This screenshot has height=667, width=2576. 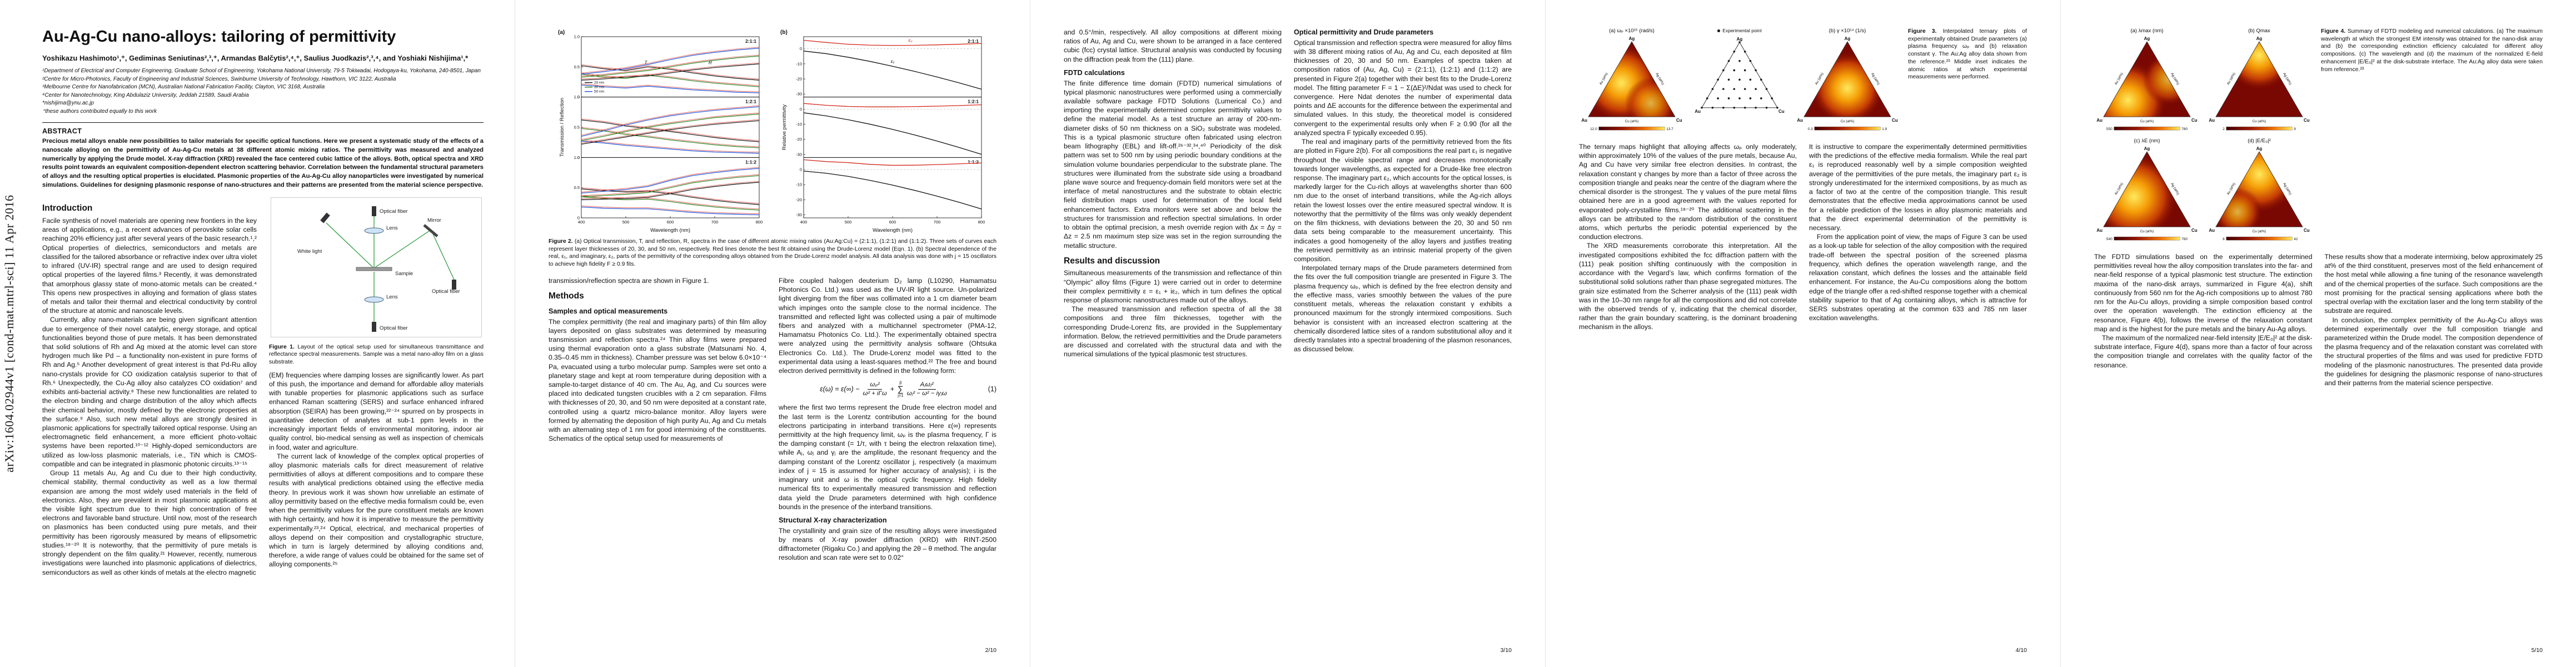 I want to click on svg-text: 13.7, so click(x=1669, y=129).